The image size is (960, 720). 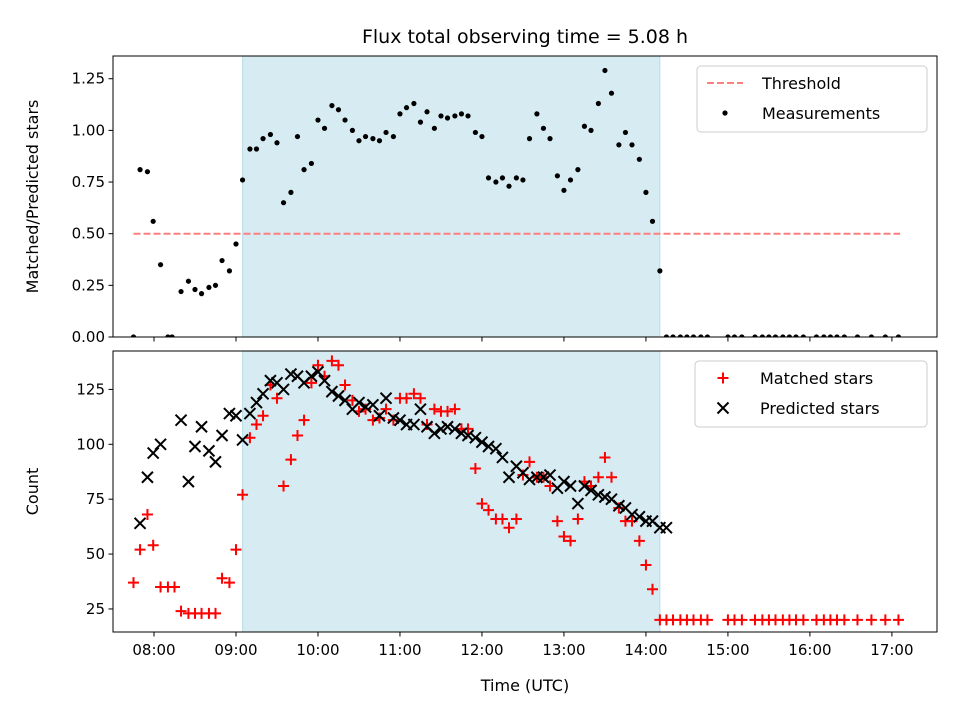 What do you see at coordinates (235, 650) in the screenshot?
I see `x-tick-label: 09:00` at bounding box center [235, 650].